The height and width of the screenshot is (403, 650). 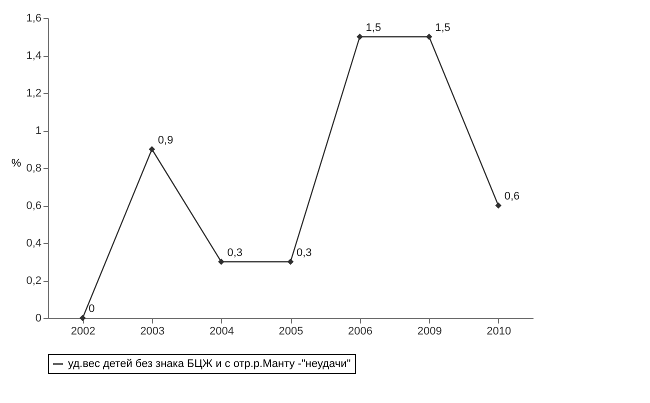 What do you see at coordinates (221, 332) in the screenshot?
I see `x-tick-label: 2004` at bounding box center [221, 332].